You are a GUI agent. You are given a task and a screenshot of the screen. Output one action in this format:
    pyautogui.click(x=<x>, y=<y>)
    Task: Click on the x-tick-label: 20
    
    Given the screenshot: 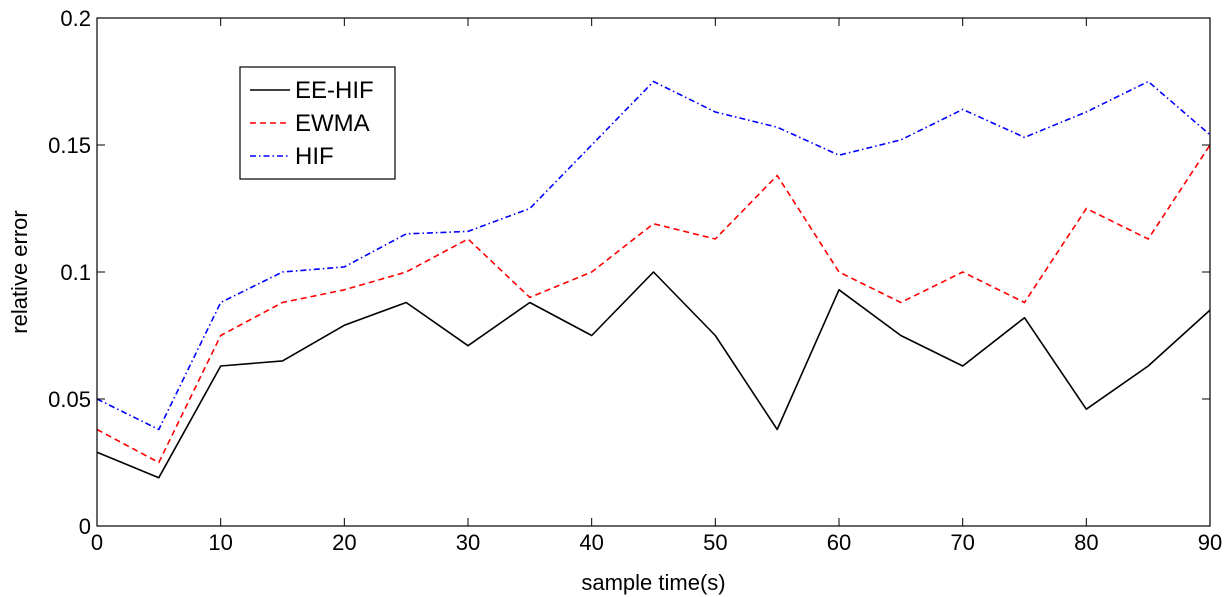 What is the action you would take?
    pyautogui.click(x=344, y=542)
    